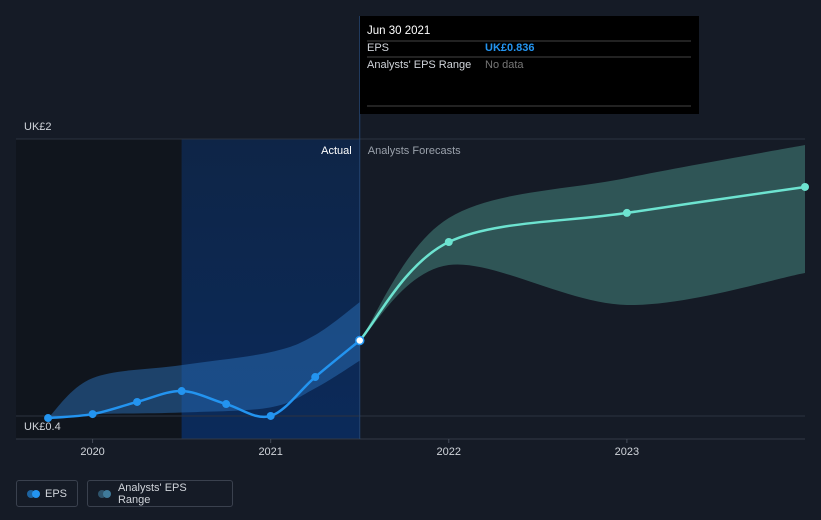 The image size is (821, 520). Describe the element at coordinates (55, 493) in the screenshot. I see `legend-label: EPS` at that location.